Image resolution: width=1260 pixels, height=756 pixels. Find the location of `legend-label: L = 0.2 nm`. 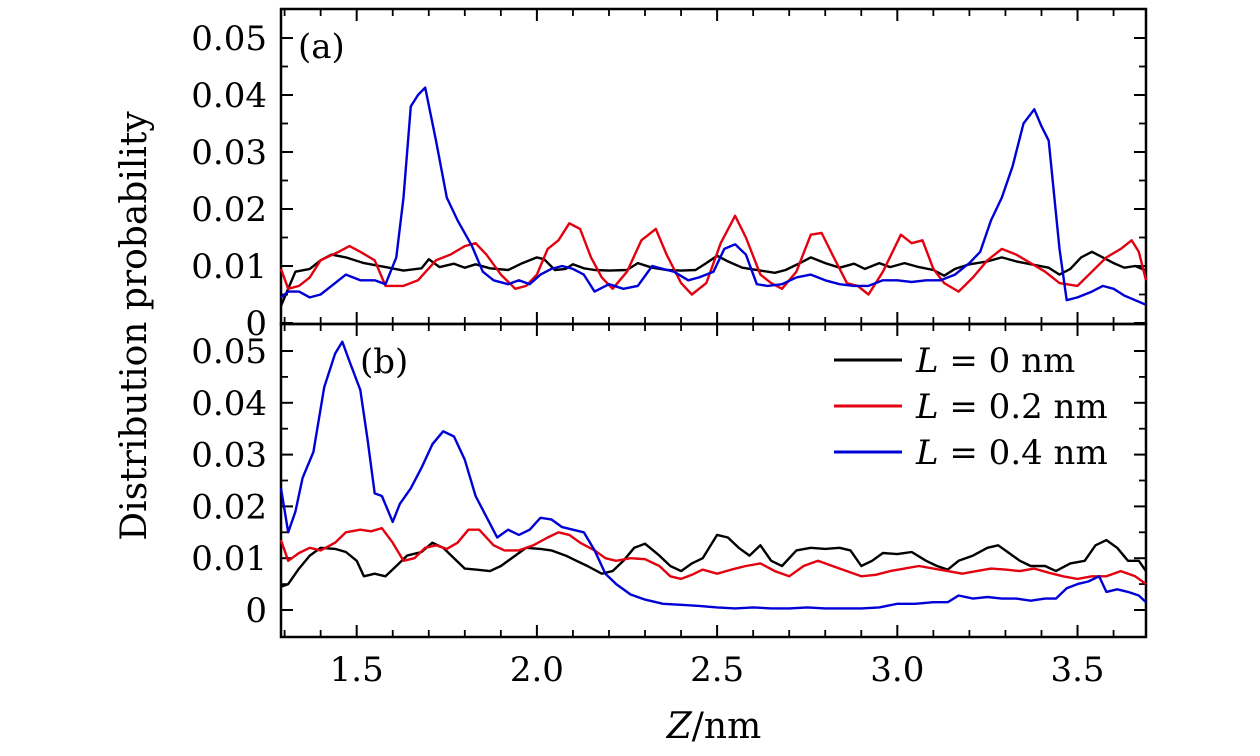

legend-label: L = 0.2 nm is located at coordinates (1011, 407).